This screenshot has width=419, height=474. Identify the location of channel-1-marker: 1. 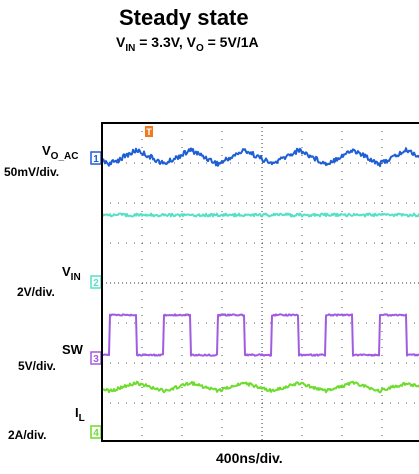
(96, 158).